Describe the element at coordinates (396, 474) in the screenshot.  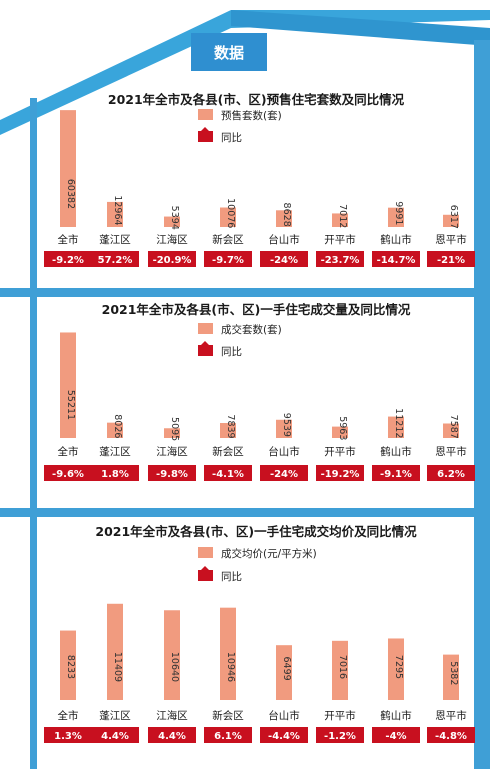
I see `yoy-label-7: -9.1%` at that location.